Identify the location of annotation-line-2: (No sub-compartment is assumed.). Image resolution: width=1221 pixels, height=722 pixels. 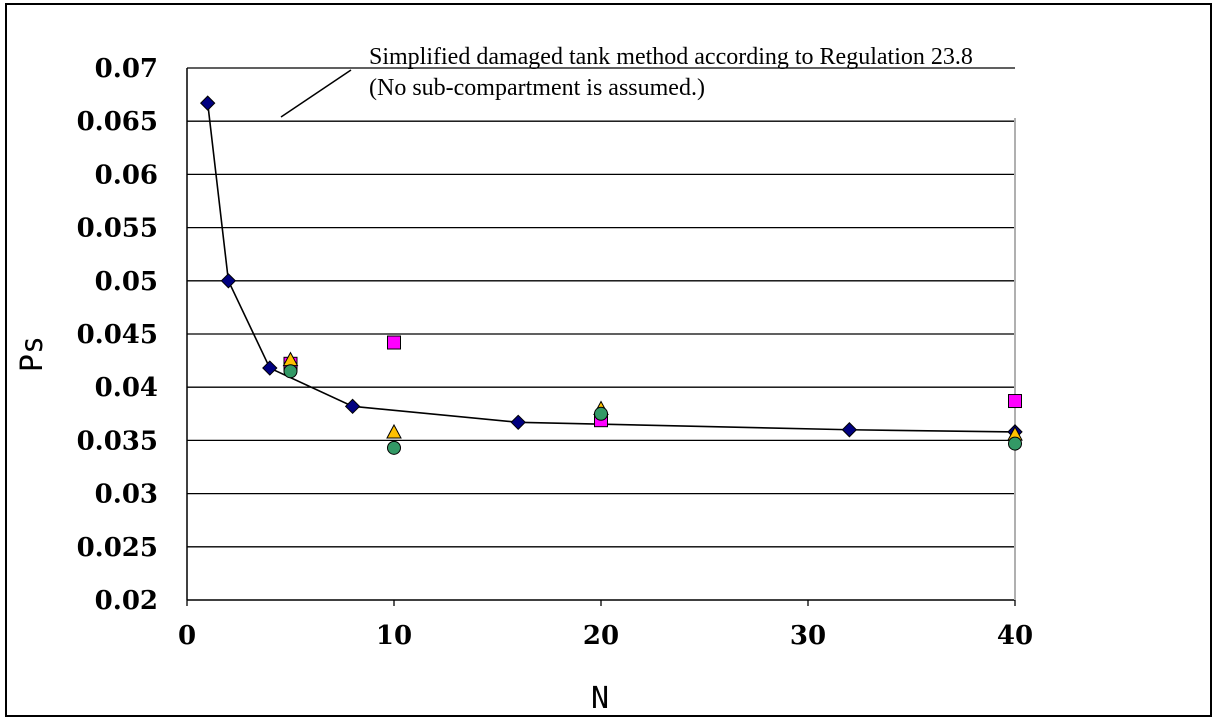
(537, 88).